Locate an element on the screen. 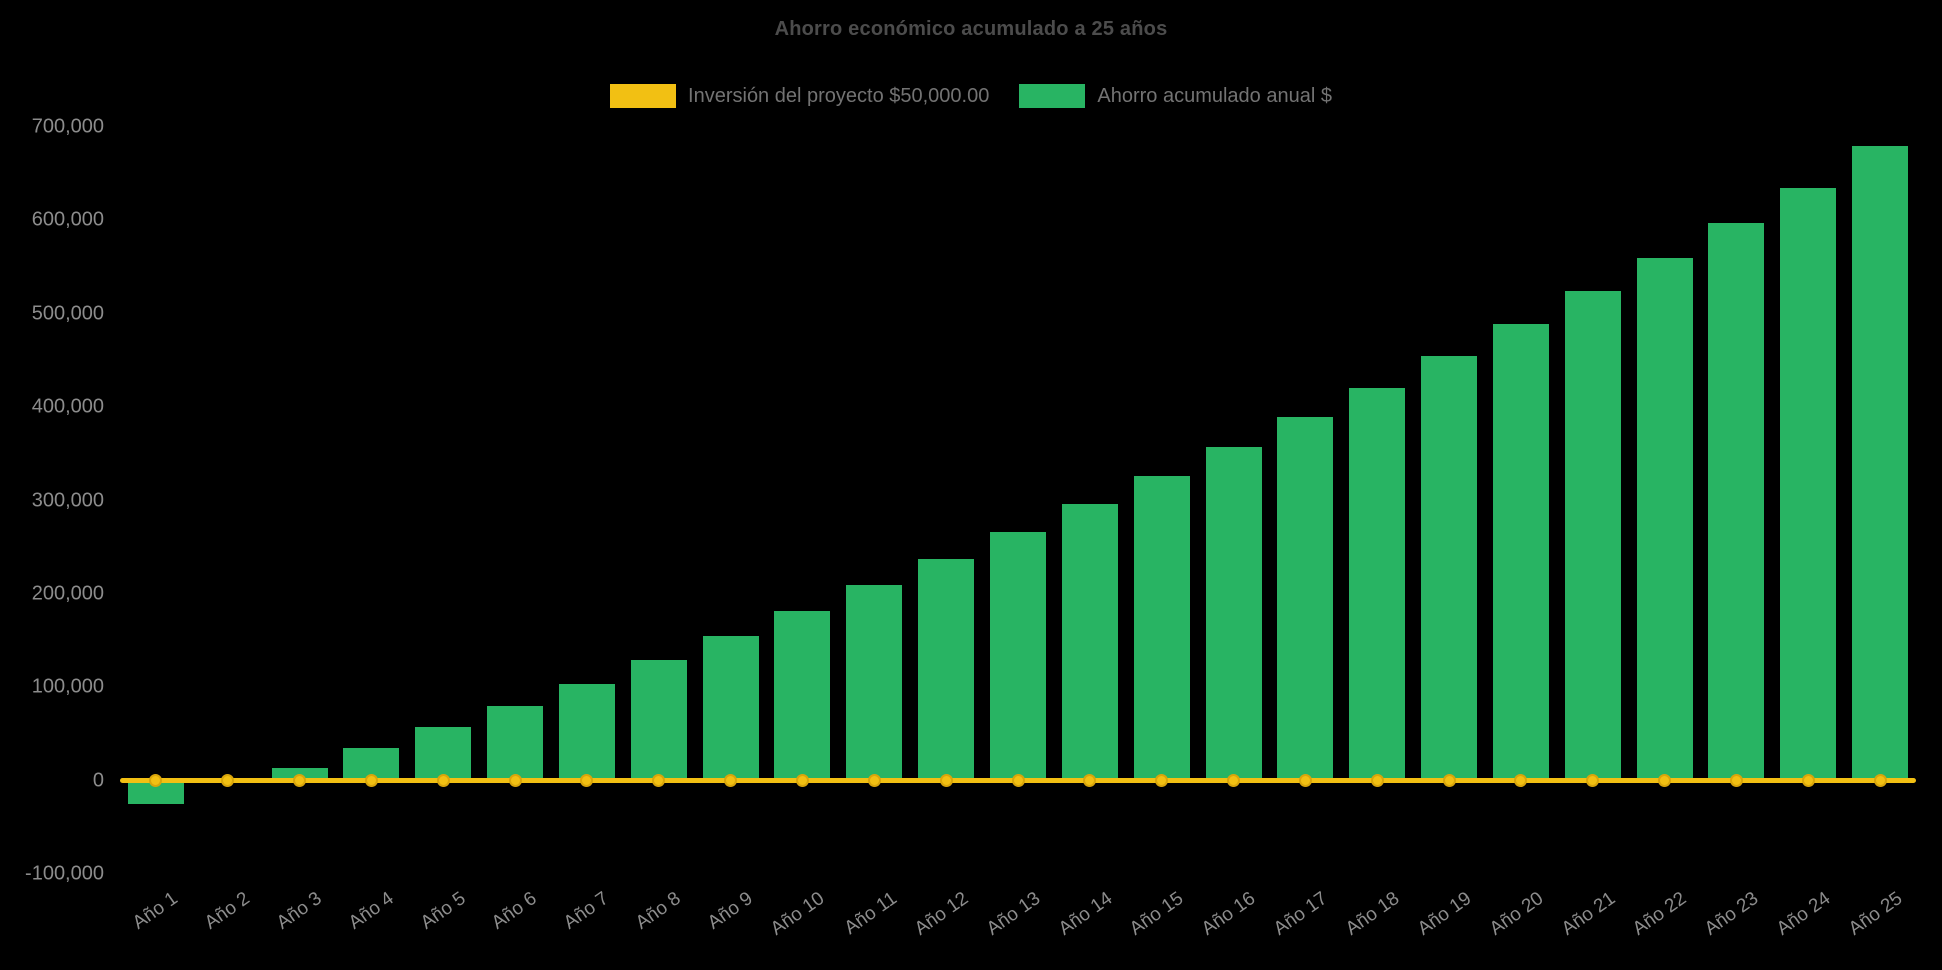 Image resolution: width=1942 pixels, height=970 pixels. legend-swatch-savings-icon is located at coordinates (1052, 96).